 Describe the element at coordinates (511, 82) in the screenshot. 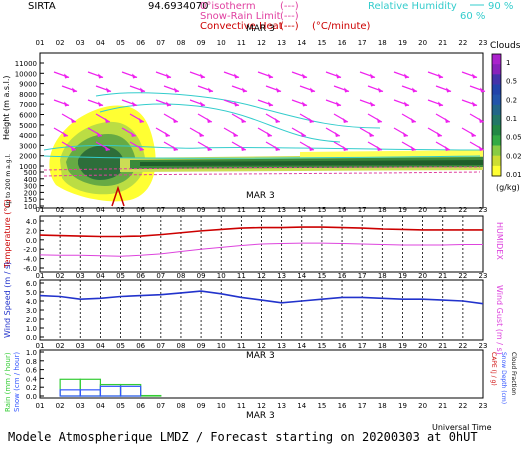

I see `colorbar-tick-label: 0.5` at that location.